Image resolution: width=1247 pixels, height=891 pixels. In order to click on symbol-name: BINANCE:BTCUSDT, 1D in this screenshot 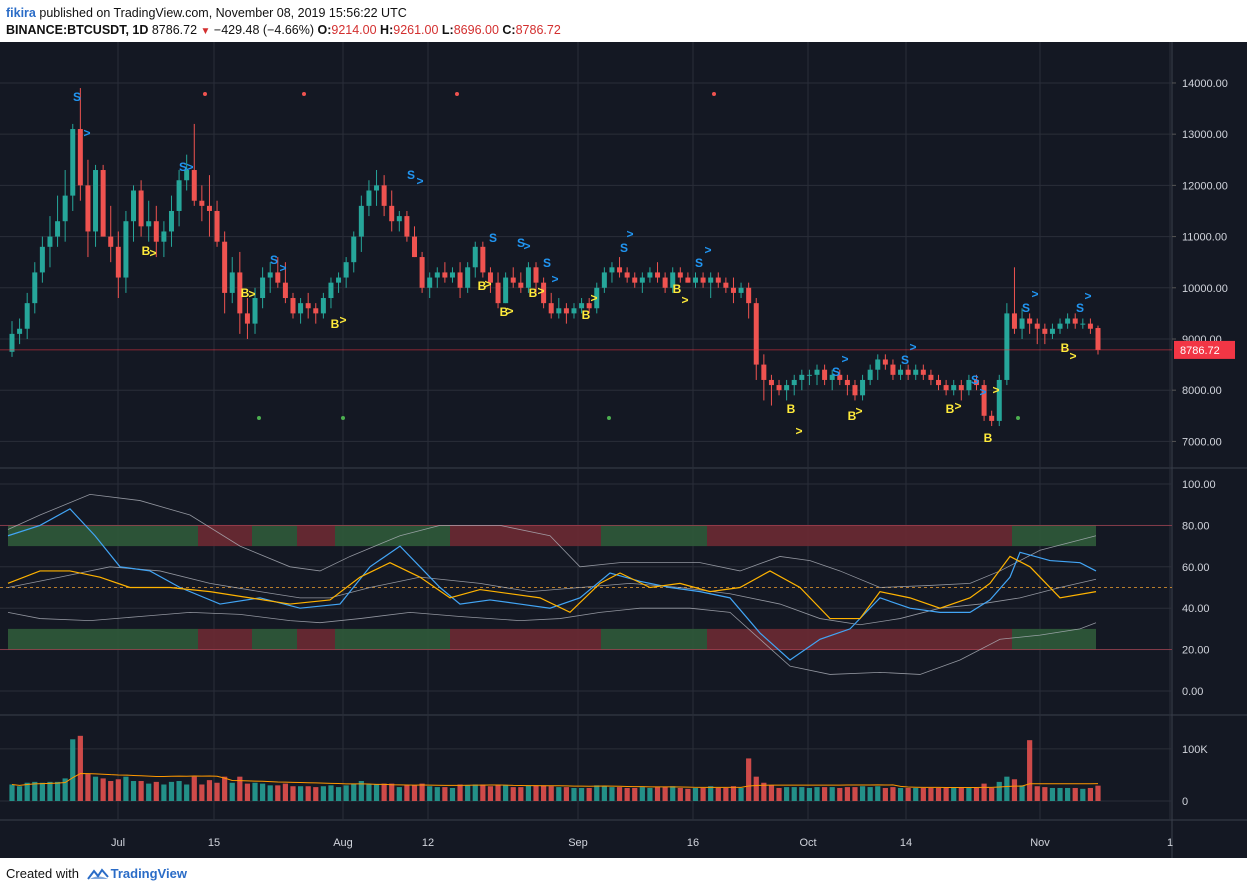, I will do `click(77, 30)`.